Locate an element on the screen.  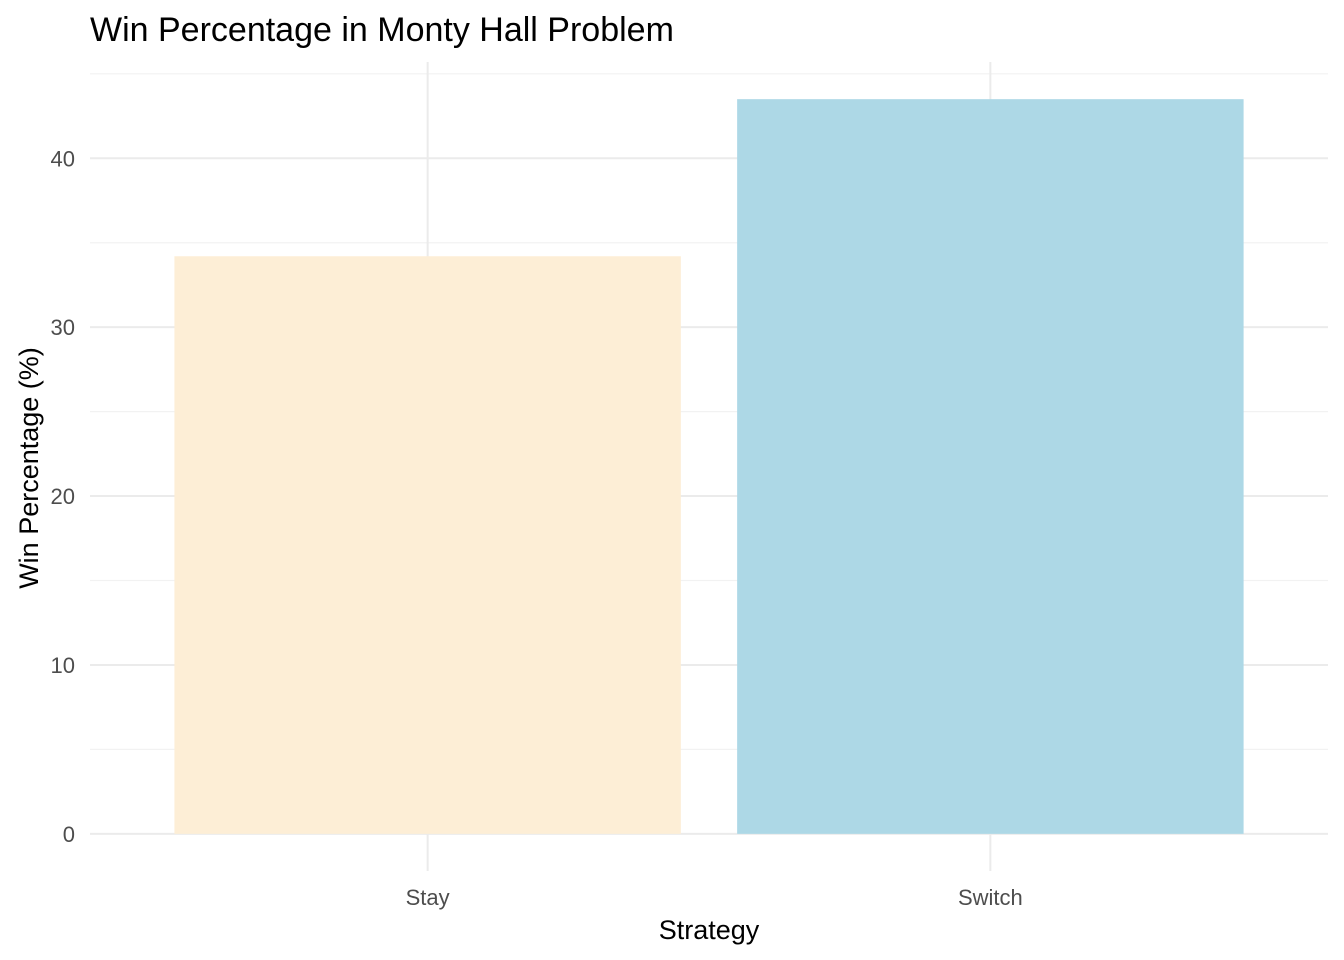
y-tick-label: 30 is located at coordinates (63, 327).